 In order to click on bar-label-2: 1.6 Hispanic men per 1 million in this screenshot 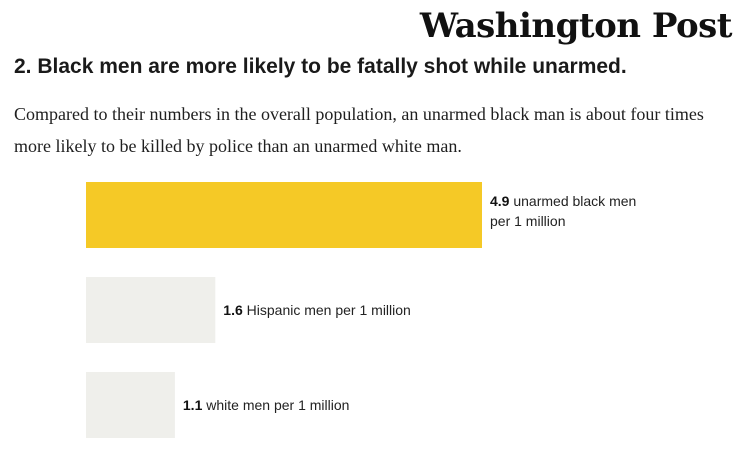, I will do `click(317, 310)`.